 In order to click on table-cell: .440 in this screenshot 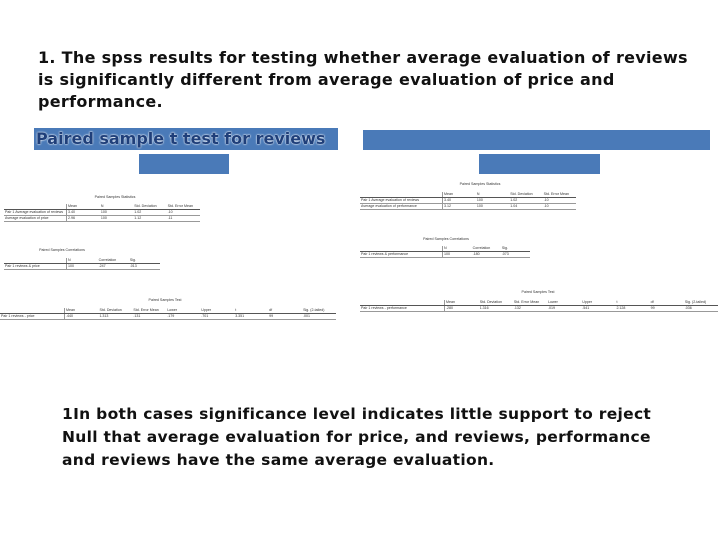, I will do `click(81, 316)`.